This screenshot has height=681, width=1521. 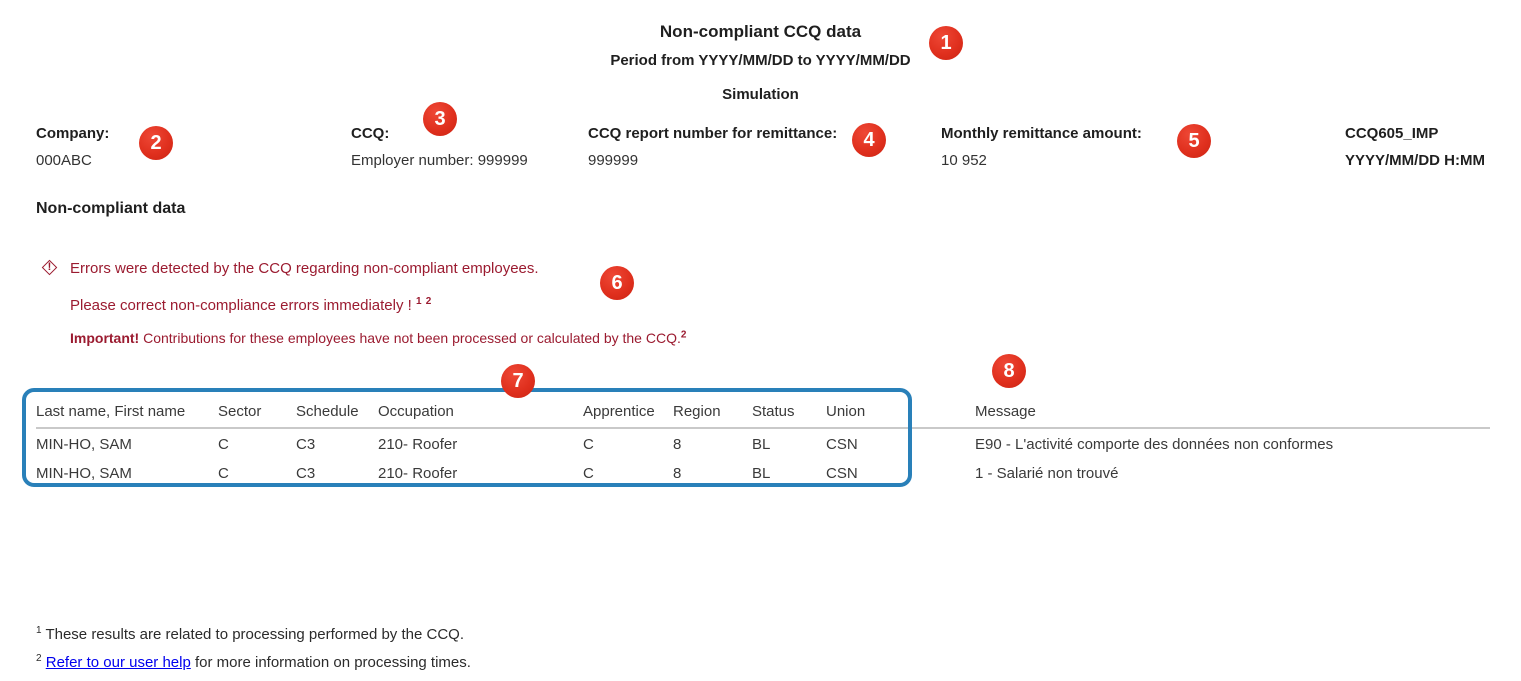 I want to click on page-title: Non-compliant CCQ data, so click(x=760, y=31).